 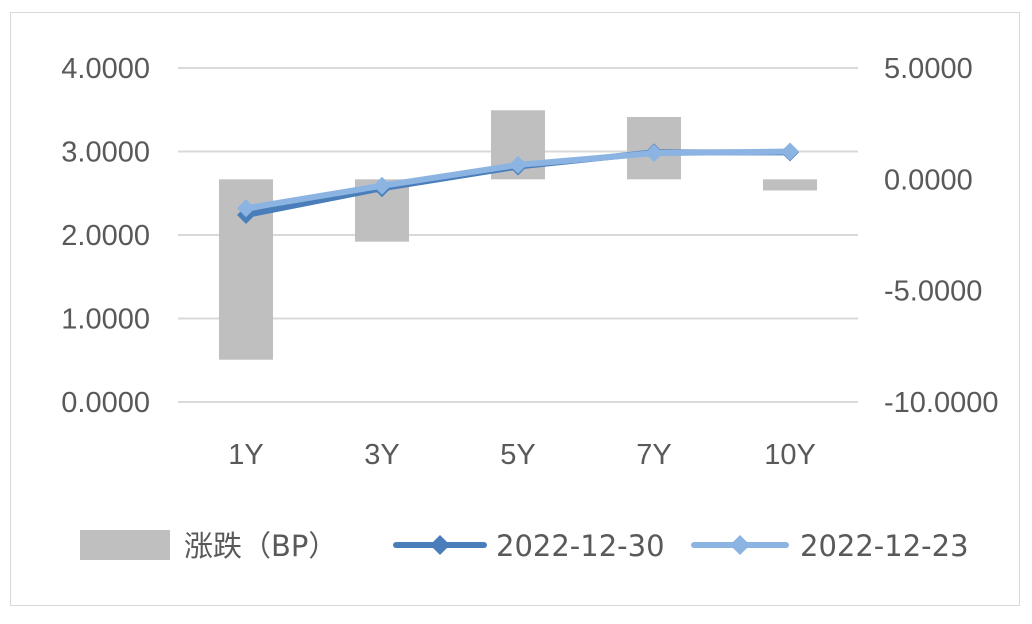 What do you see at coordinates (105, 153) in the screenshot?
I see `left-tick-label: 3.0000` at bounding box center [105, 153].